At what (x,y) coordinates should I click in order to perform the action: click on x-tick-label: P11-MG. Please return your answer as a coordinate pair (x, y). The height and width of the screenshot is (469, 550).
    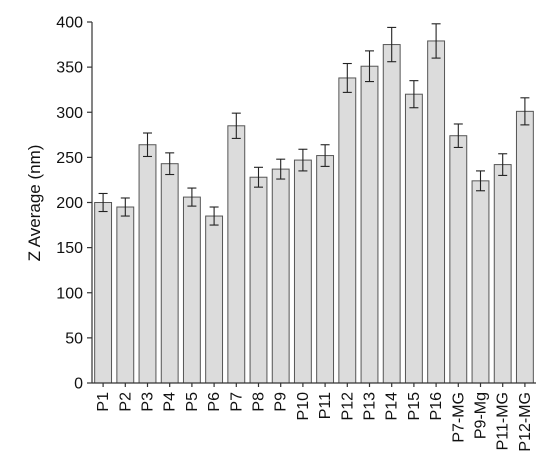
    Looking at the image, I should click on (503, 421).